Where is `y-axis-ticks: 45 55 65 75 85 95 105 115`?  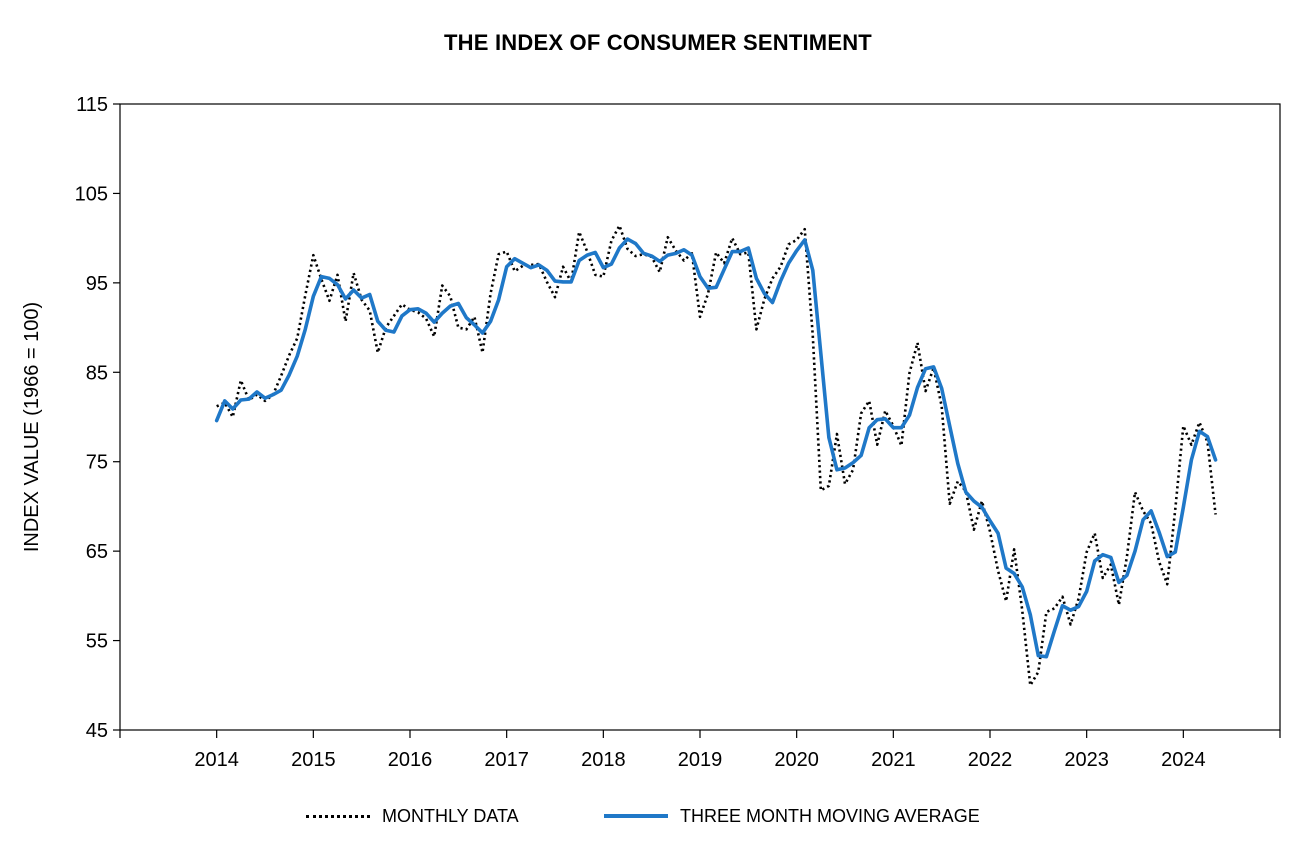
y-axis-ticks: 45 55 65 75 85 95 105 115 is located at coordinates (97, 418).